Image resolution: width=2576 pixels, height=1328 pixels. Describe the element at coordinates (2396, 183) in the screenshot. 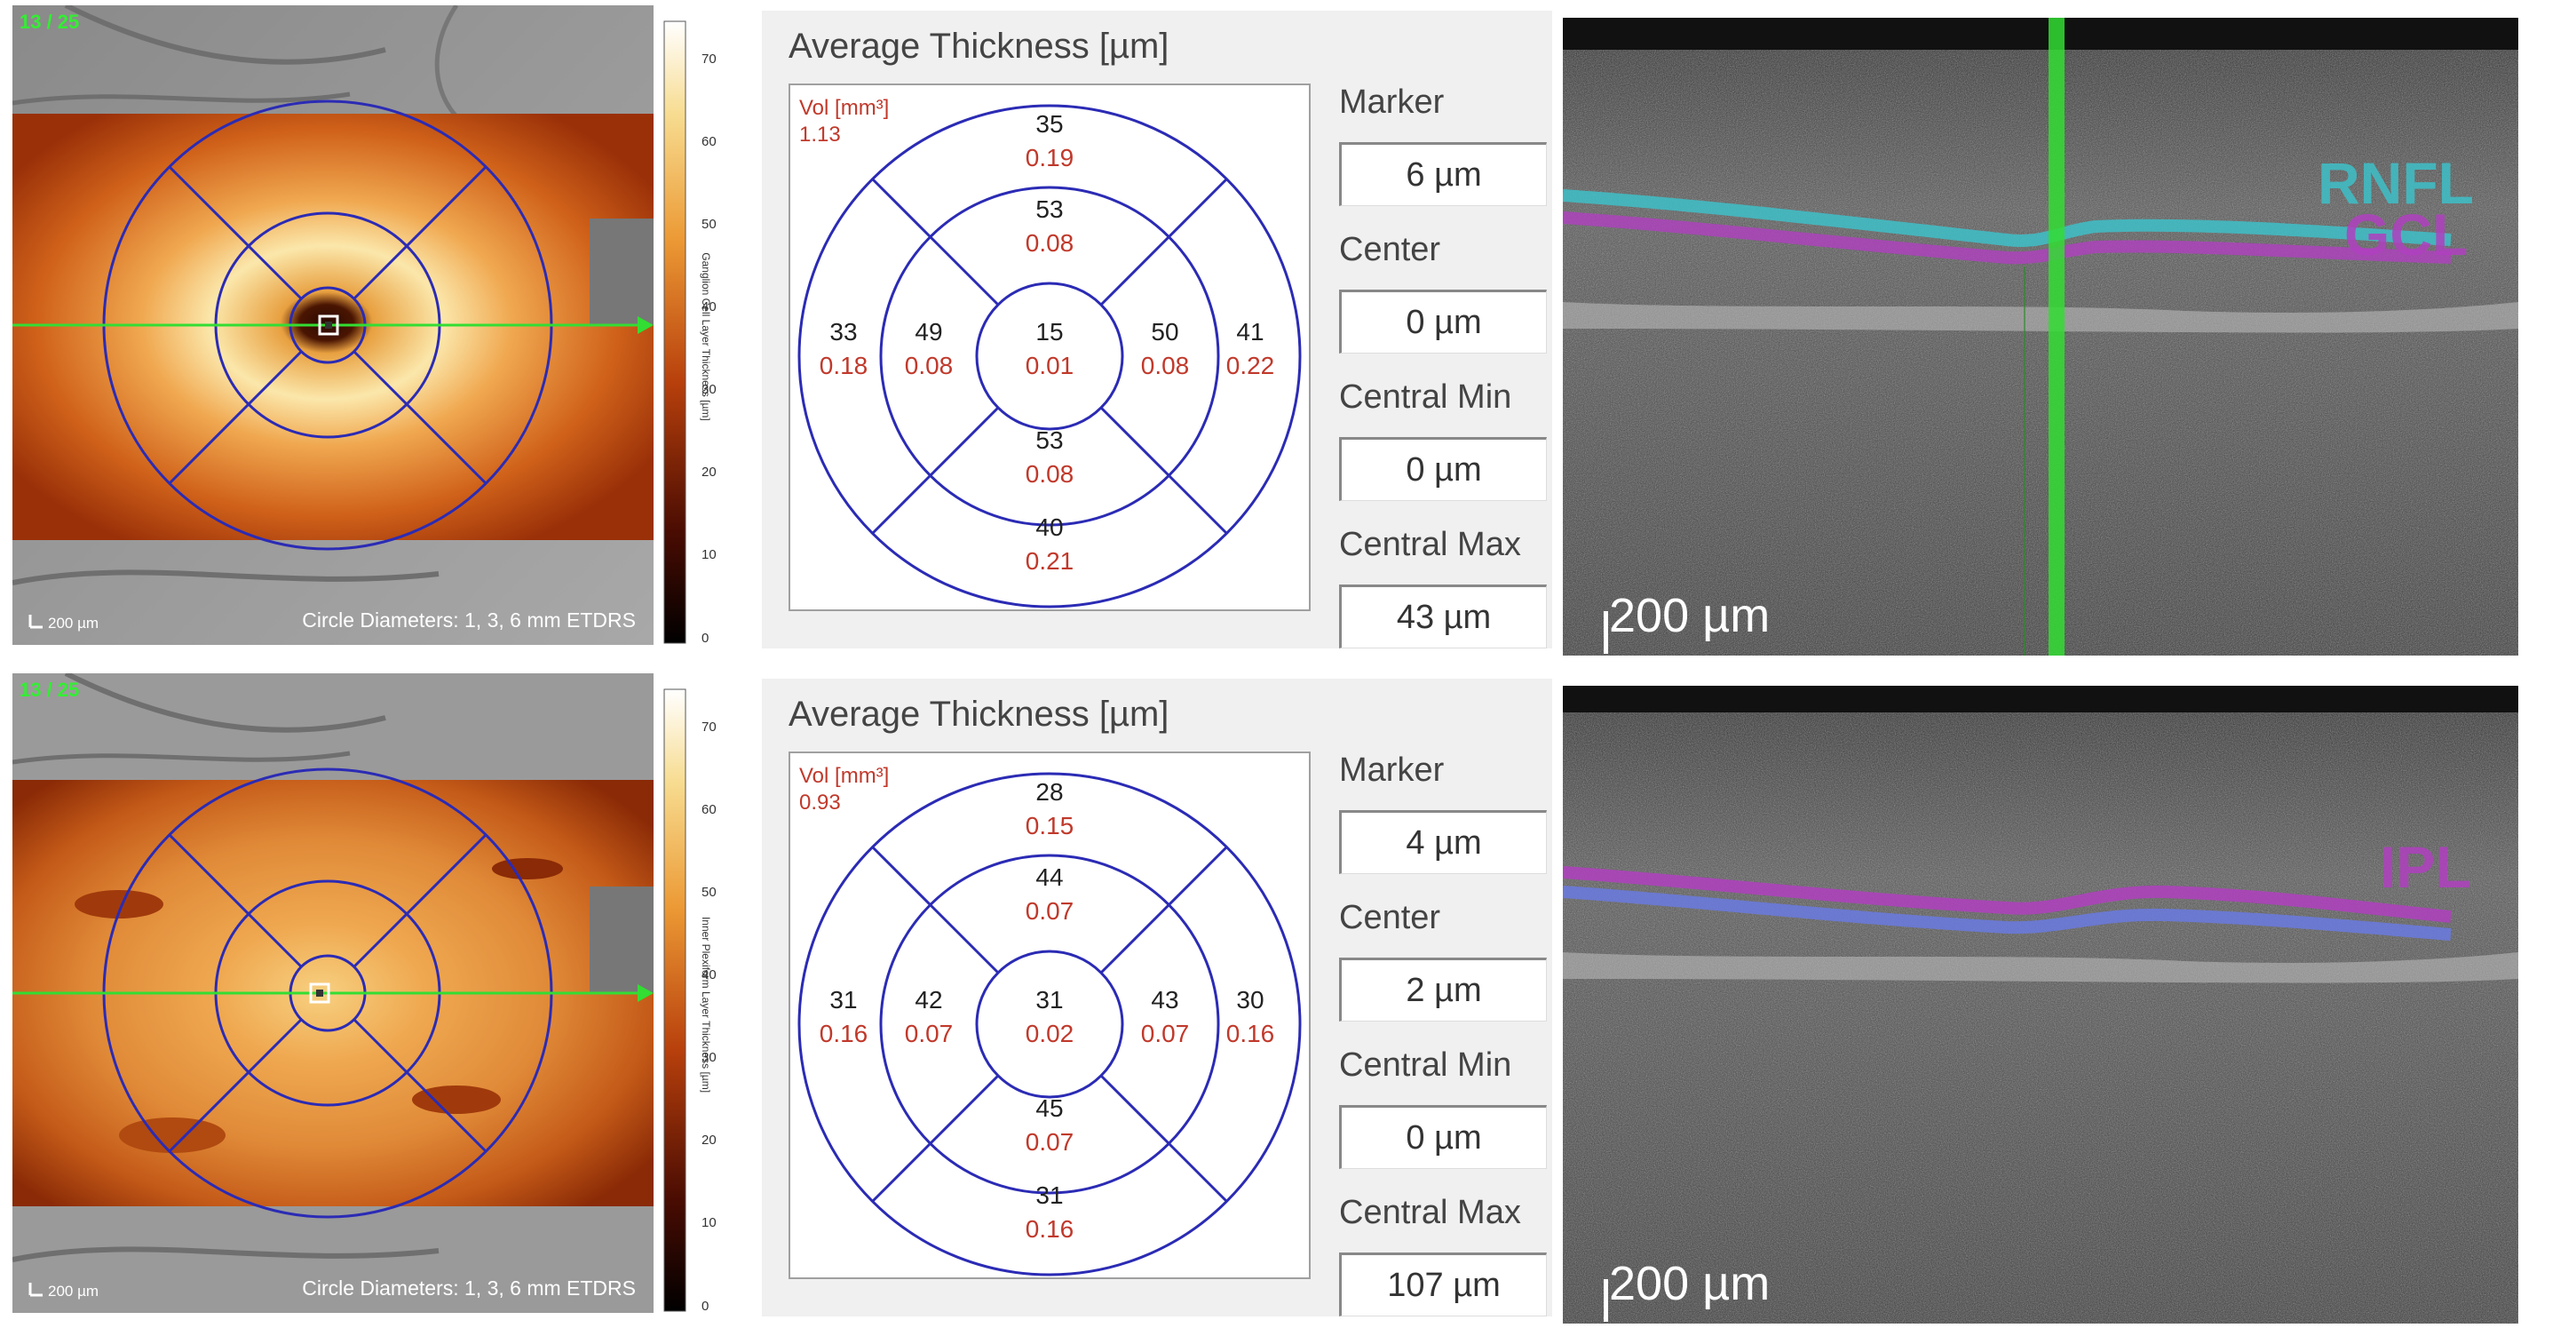

I see `oct-layer-label-rnfl: RNFL` at that location.